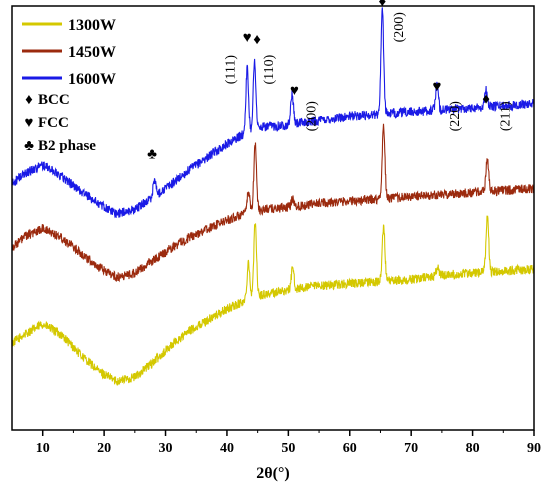  What do you see at coordinates (269, 69) in the screenshot?
I see `miller-index-label: (110)` at bounding box center [269, 69].